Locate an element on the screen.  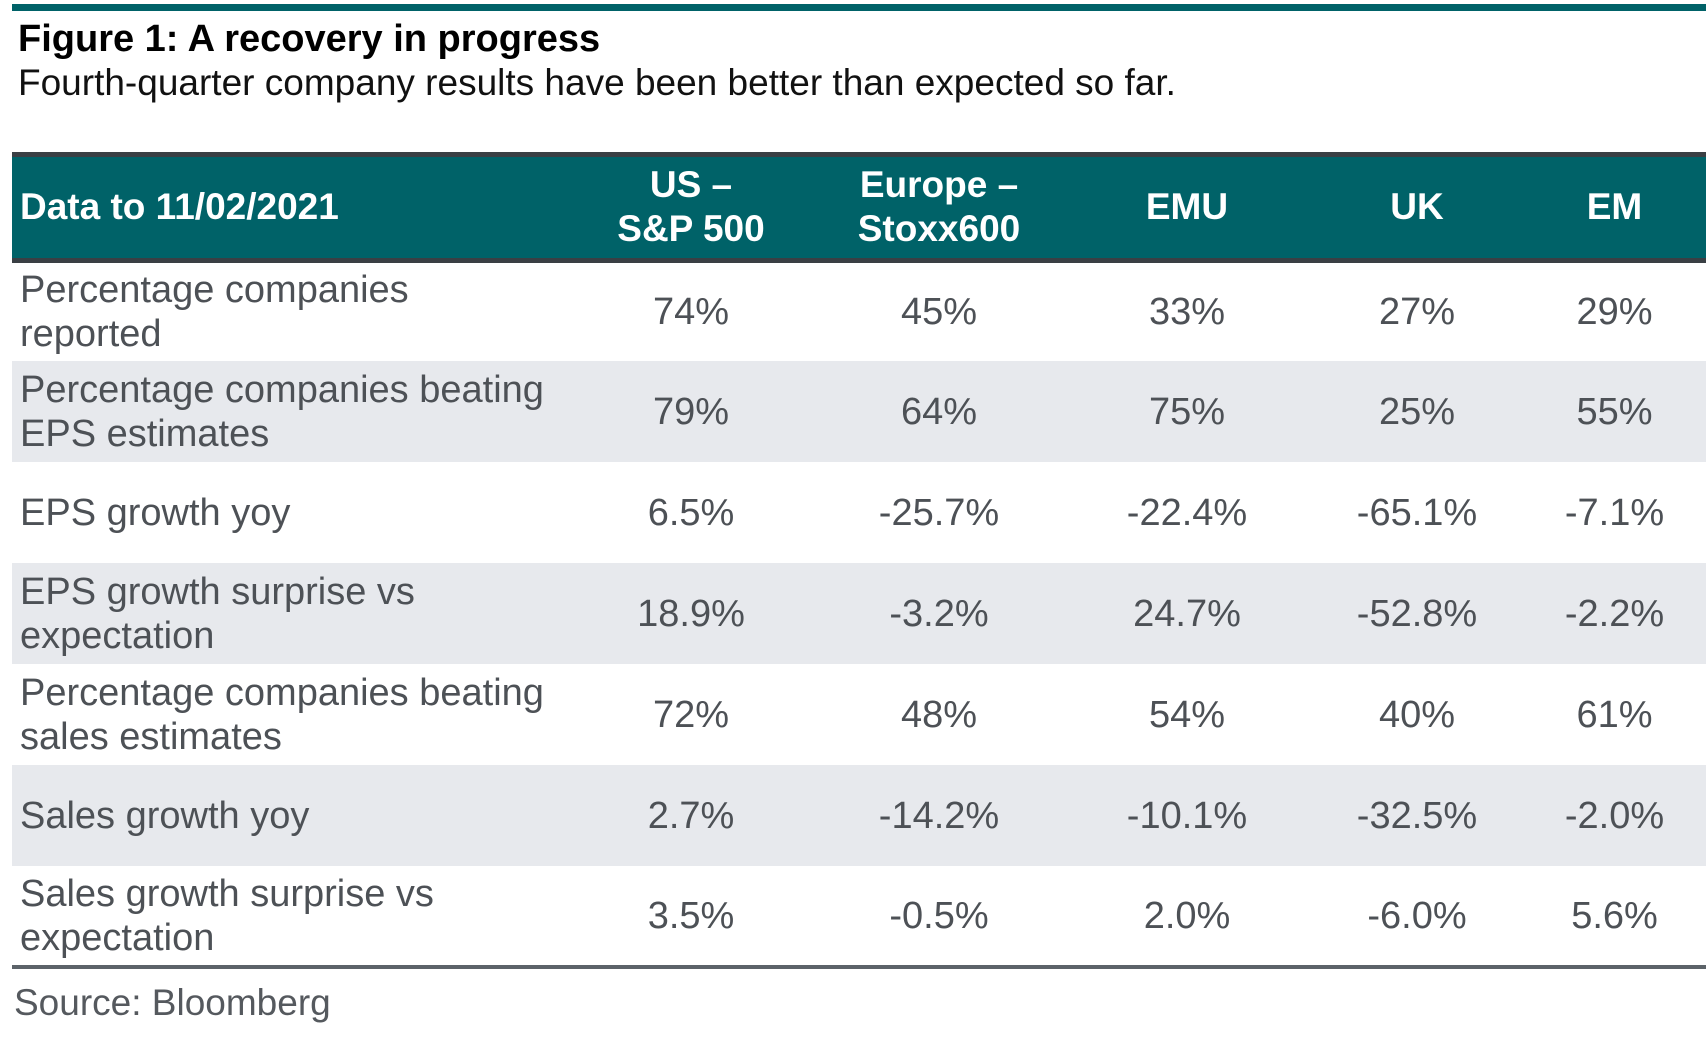
row-label: Sales growth surprise vs expectation is located at coordinates (289, 916).